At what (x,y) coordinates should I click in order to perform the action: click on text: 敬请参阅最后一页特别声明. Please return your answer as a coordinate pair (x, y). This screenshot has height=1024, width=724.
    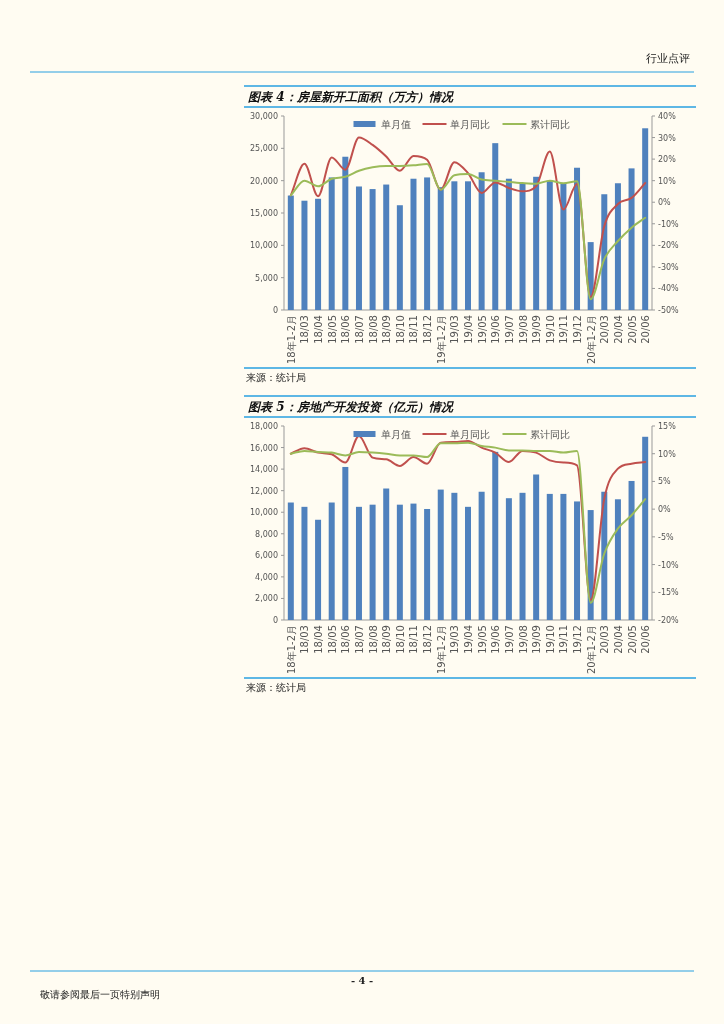
    Looking at the image, I should click on (100, 994).